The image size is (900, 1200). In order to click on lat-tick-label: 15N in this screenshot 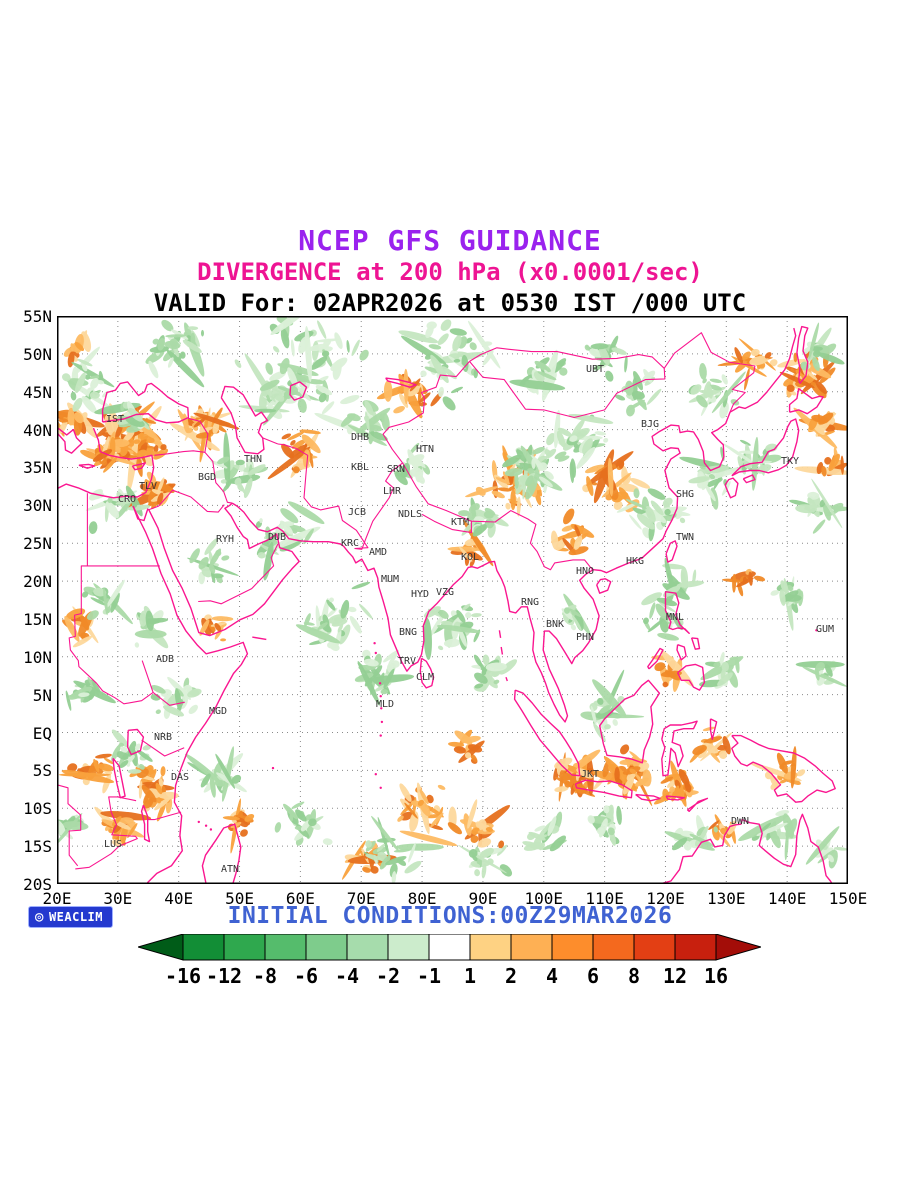, I will do `click(37, 619)`.